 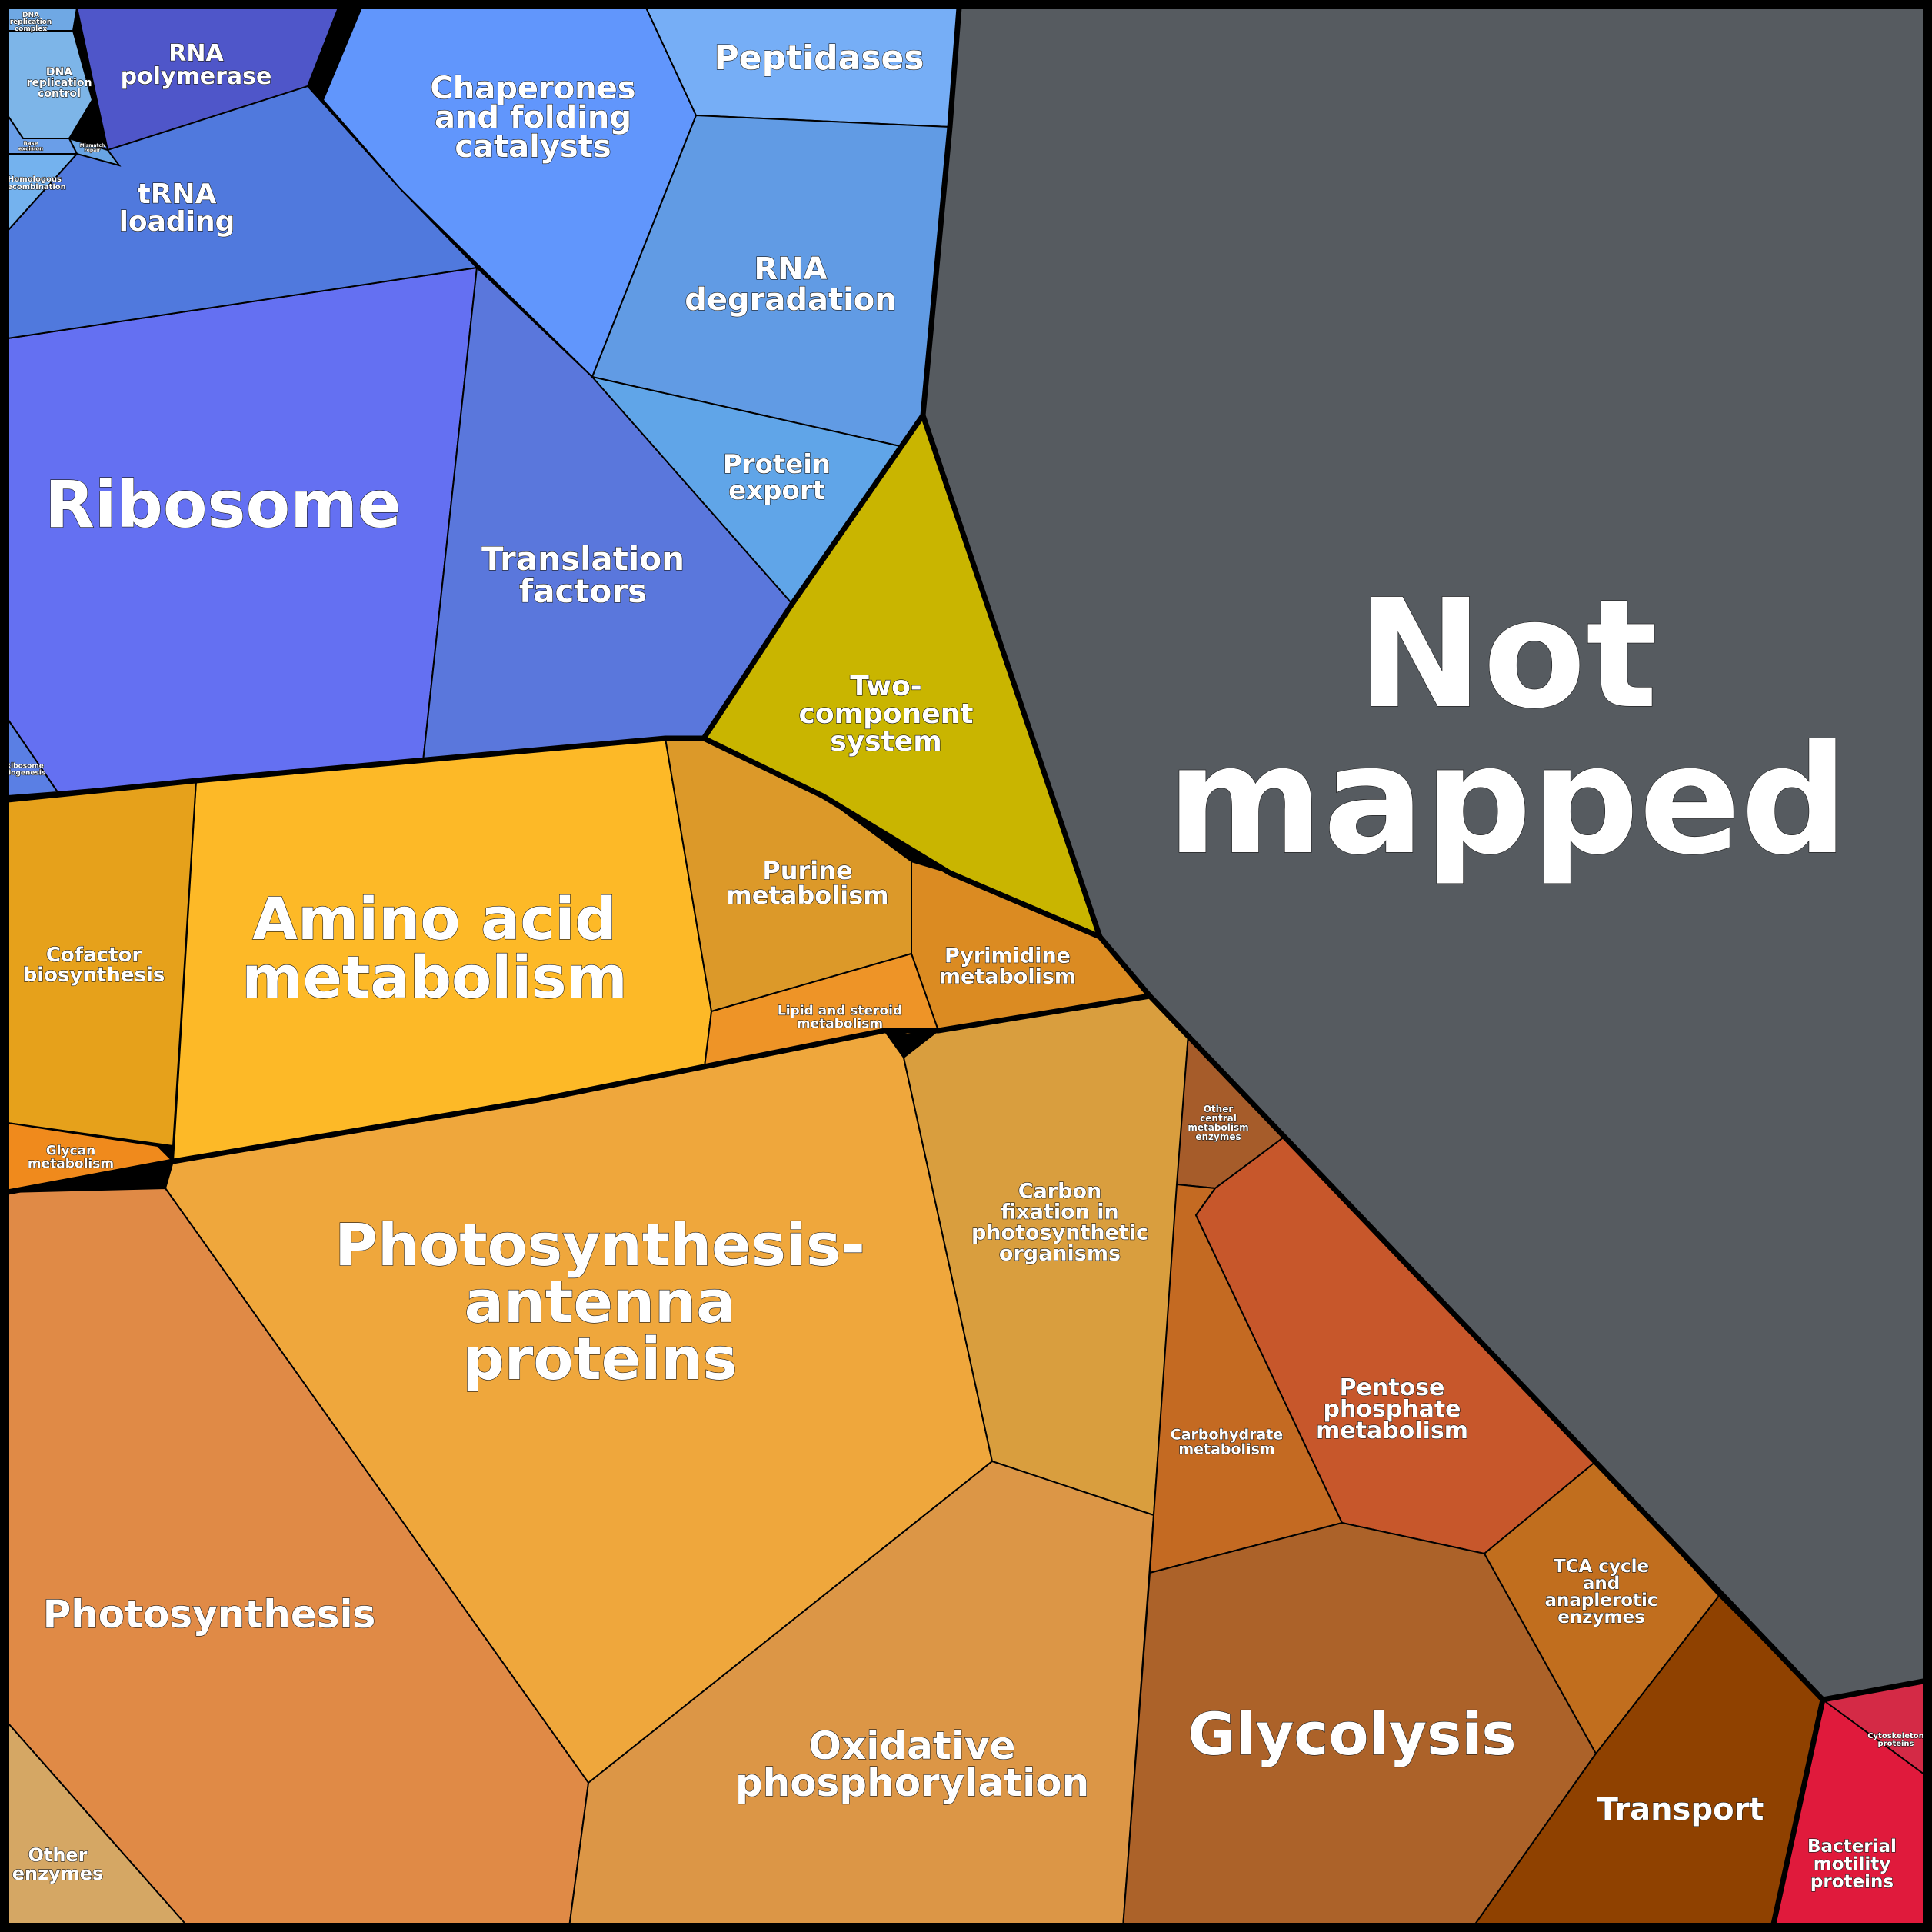 I want to click on label-not-mapped: Not mapped, so click(x=1507, y=727).